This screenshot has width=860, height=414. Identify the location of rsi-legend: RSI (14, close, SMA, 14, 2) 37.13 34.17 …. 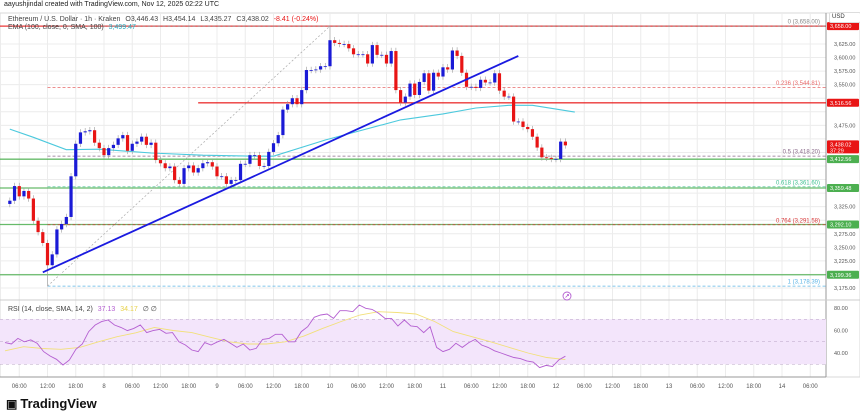
(82, 310).